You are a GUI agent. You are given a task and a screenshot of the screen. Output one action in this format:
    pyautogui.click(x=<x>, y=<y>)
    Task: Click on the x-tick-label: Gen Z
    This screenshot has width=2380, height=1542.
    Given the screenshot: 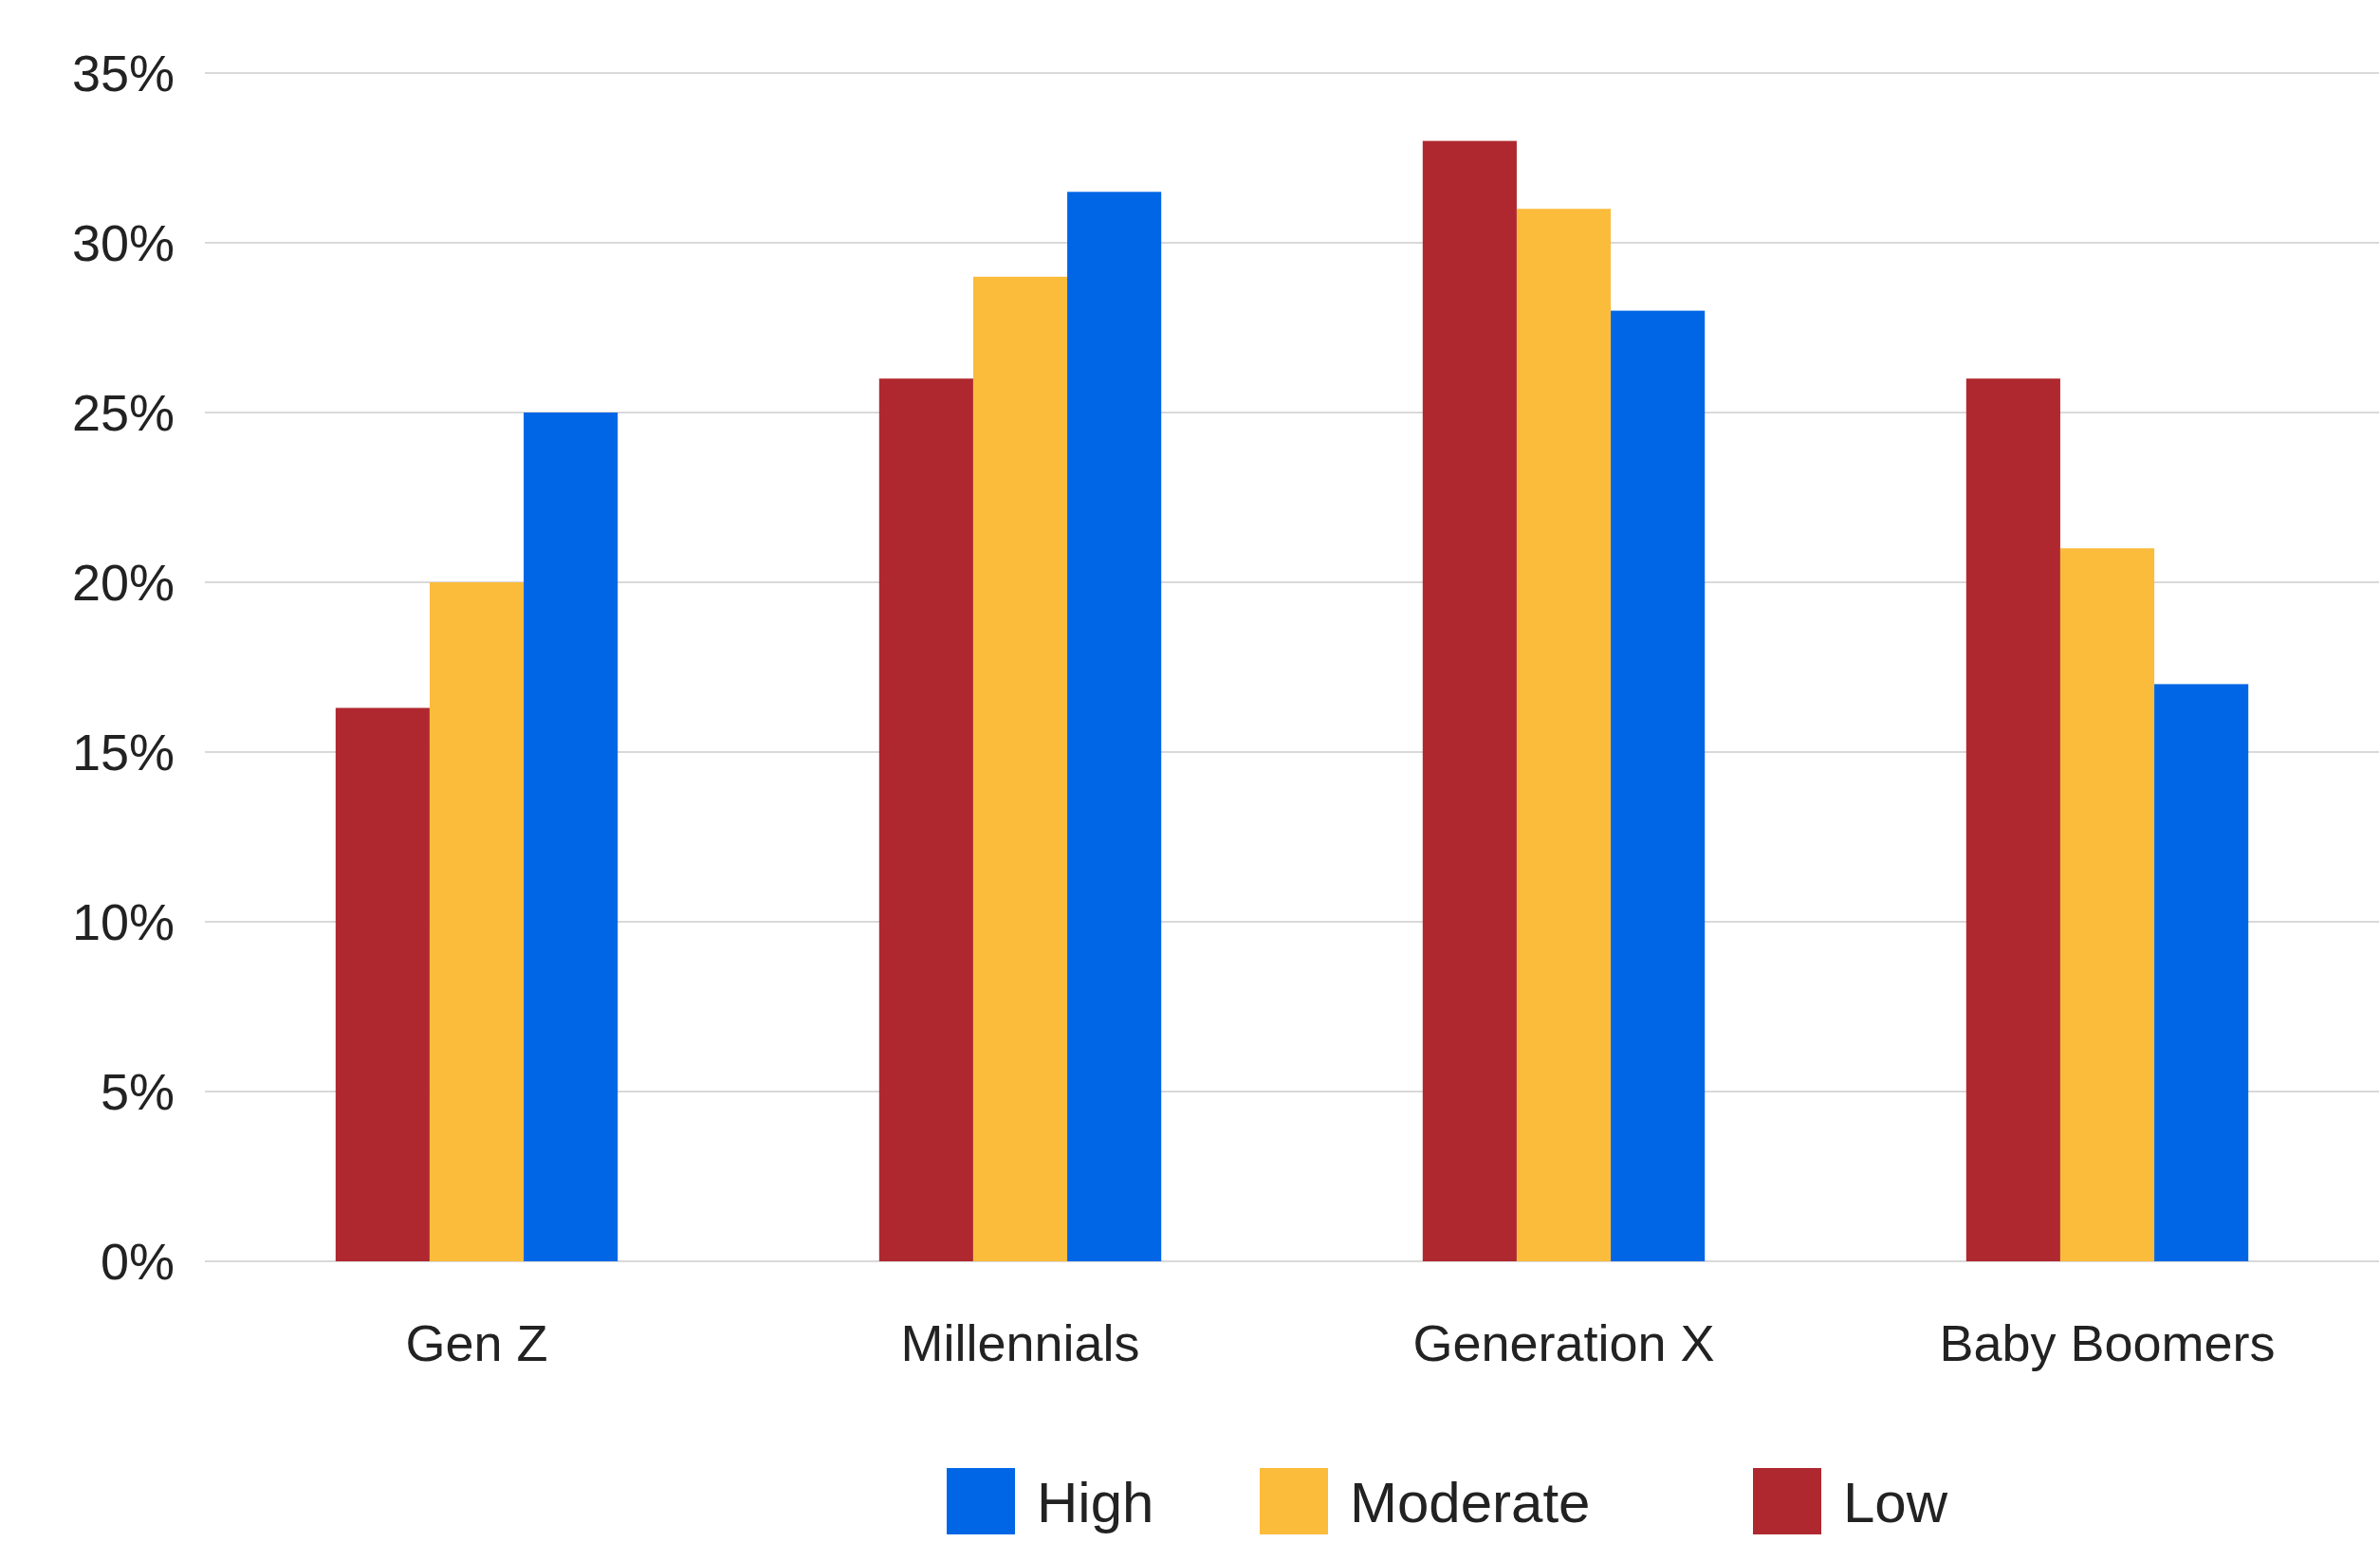 What is the action you would take?
    pyautogui.click(x=476, y=1343)
    